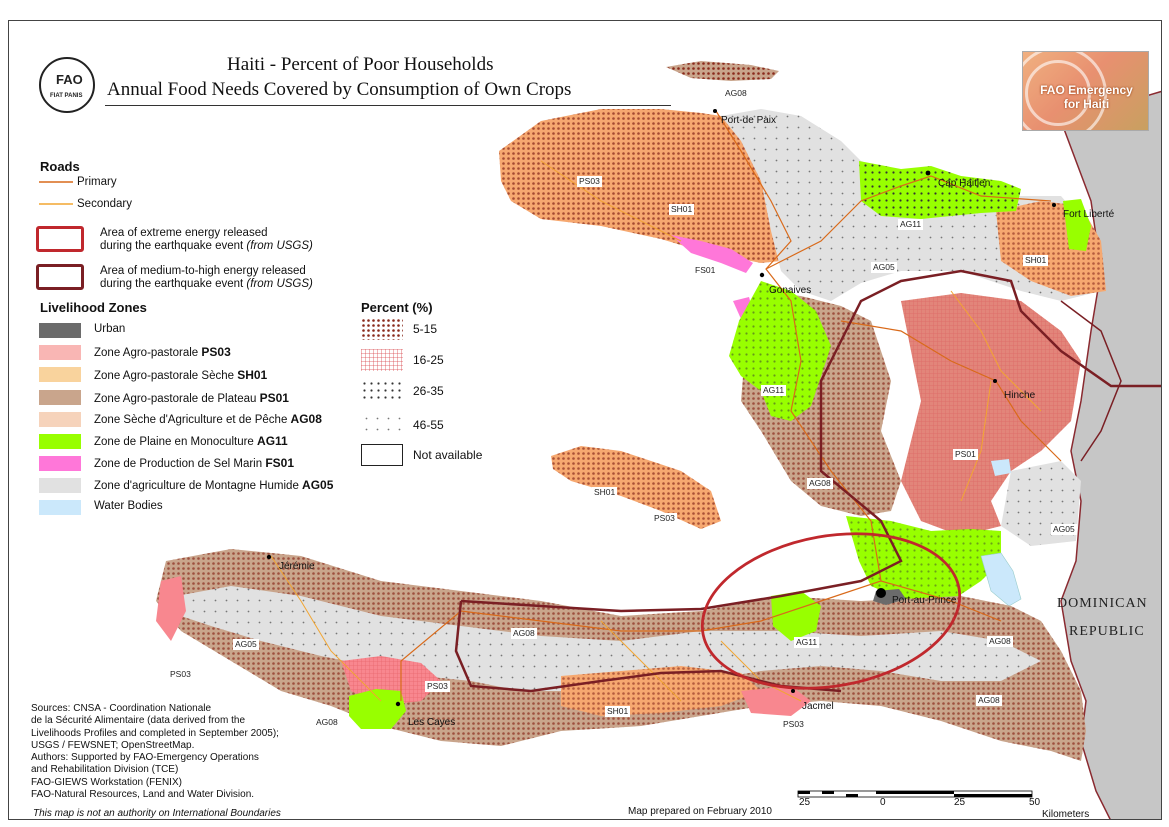  I want to click on zone-label-sh01-south: SH01, so click(618, 711).